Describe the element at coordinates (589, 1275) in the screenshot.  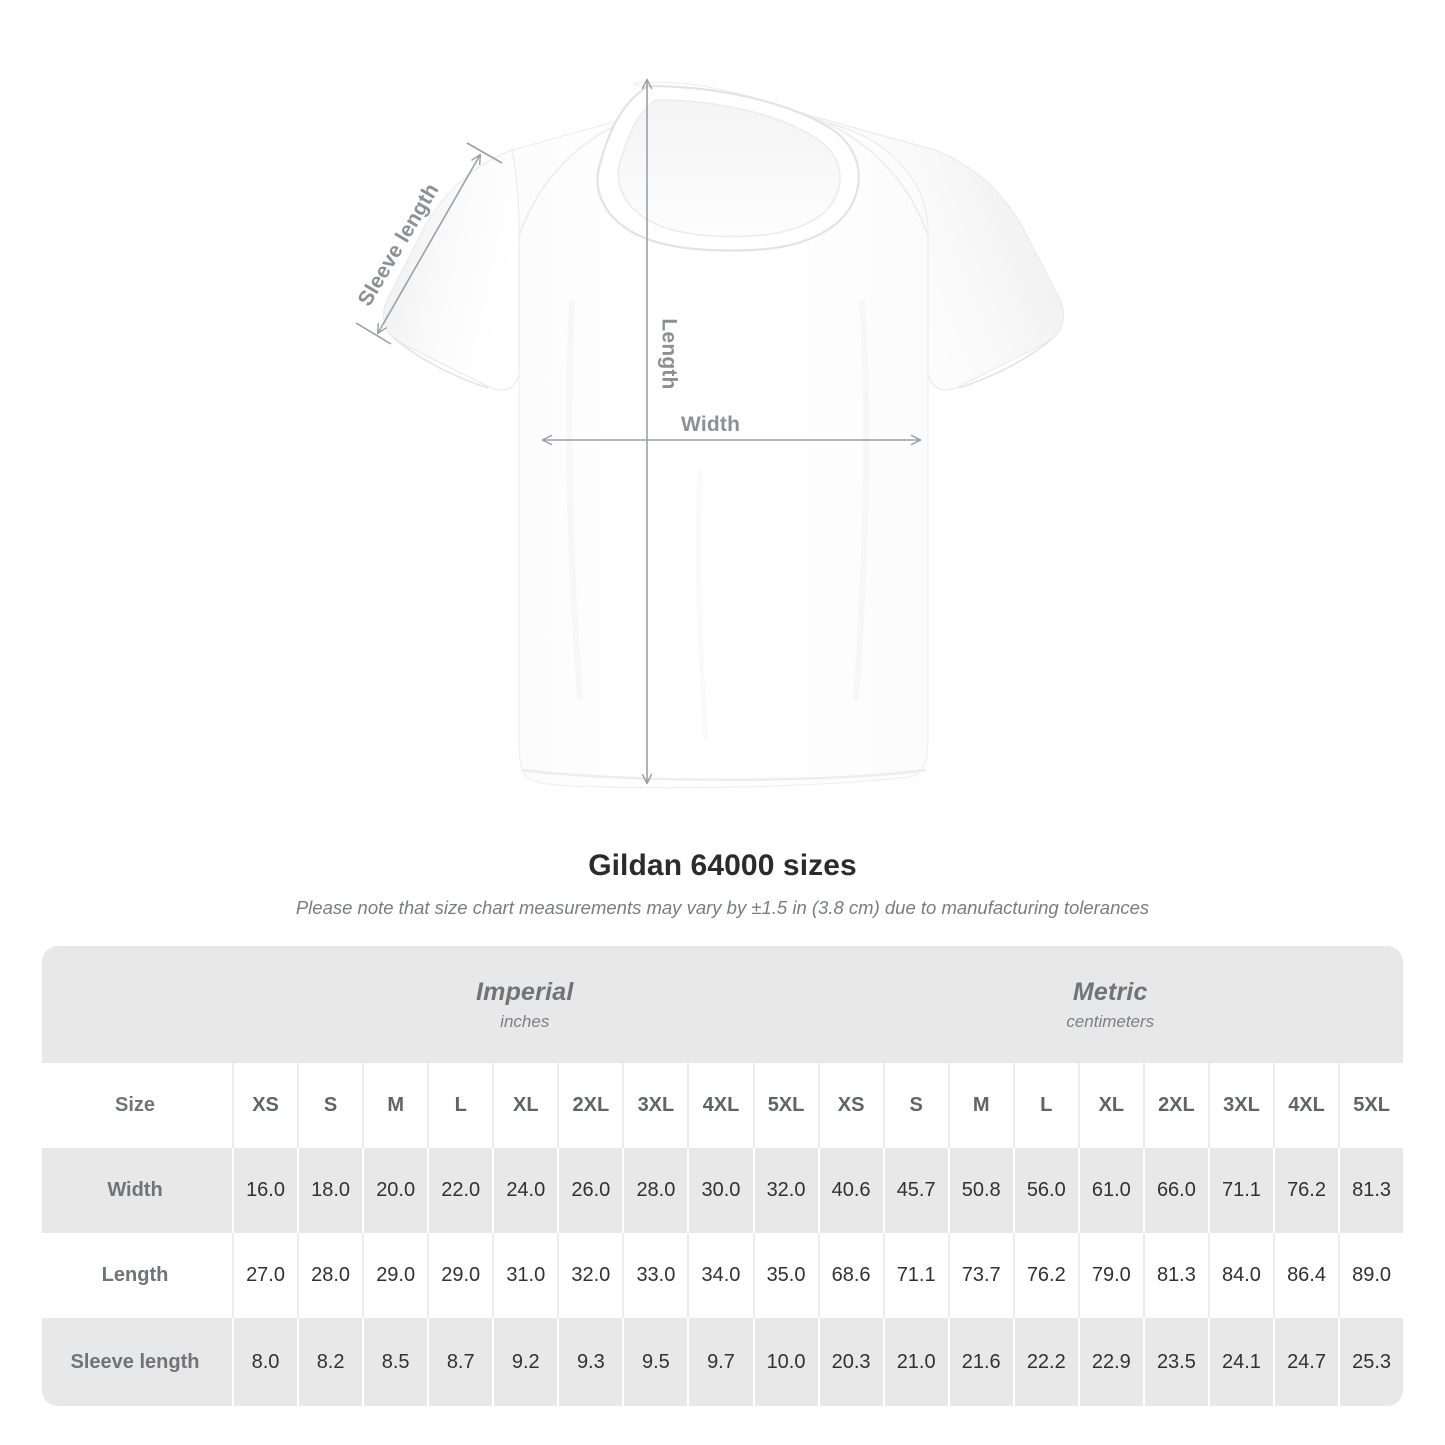
I see `table-cell-length: 32.0` at that location.